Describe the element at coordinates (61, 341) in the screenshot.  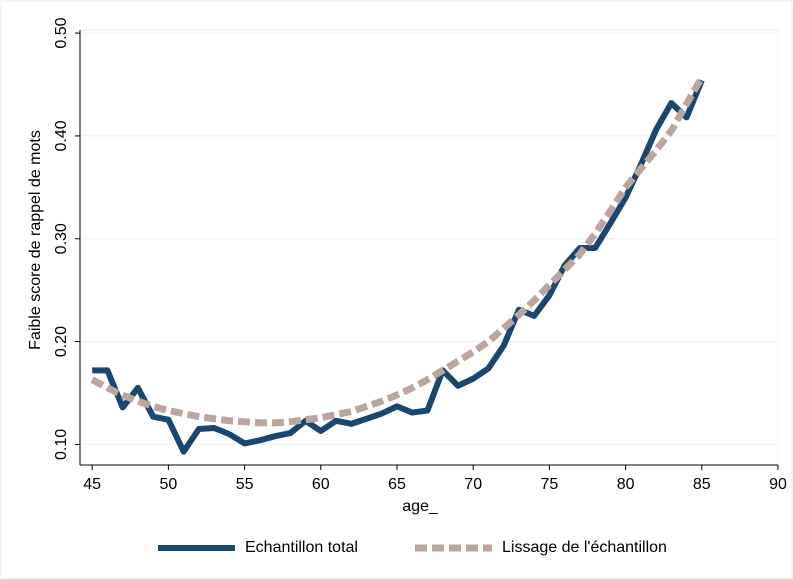
I see `y-tick-label: 0.20` at that location.